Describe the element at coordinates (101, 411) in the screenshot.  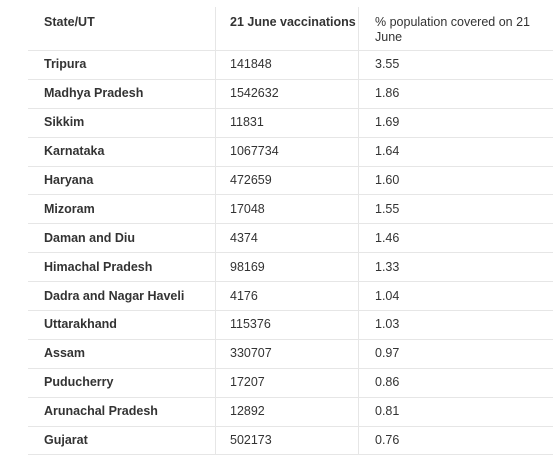
I see `state-cell: Arunachal Pradesh` at that location.